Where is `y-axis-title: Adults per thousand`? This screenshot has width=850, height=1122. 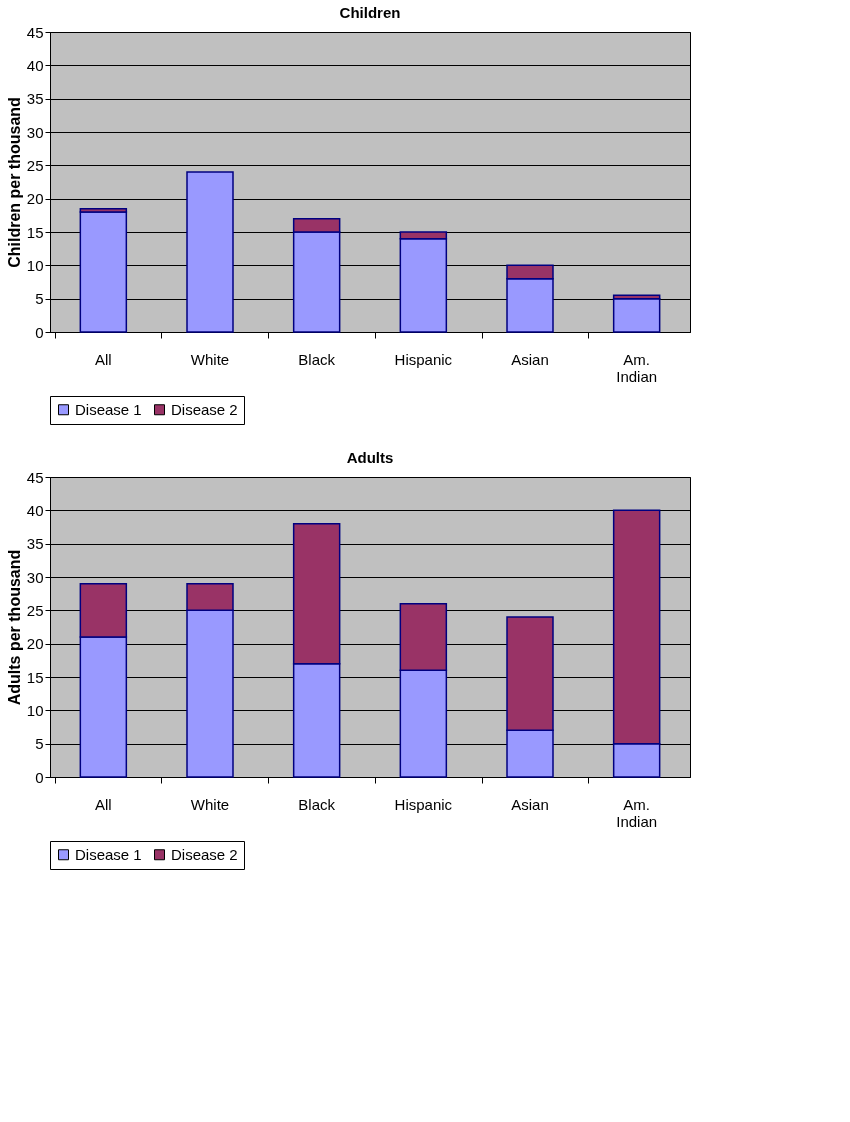 y-axis-title: Adults per thousand is located at coordinates (14, 627).